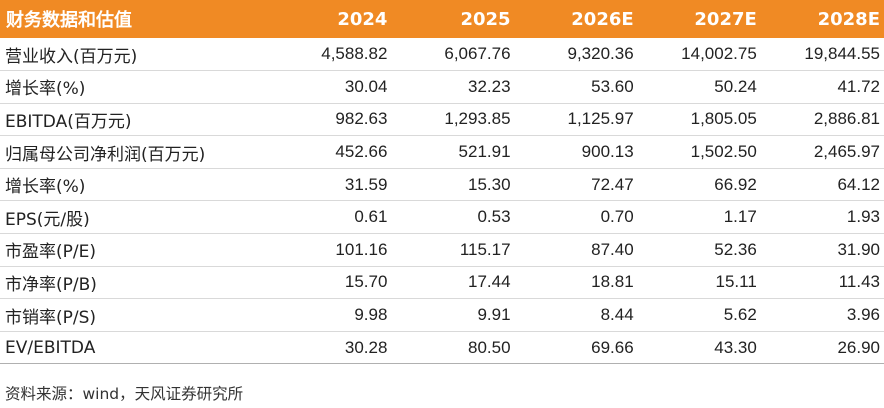 Image resolution: width=884 pixels, height=408 pixels. Describe the element at coordinates (719, 54) in the screenshot. I see `table-cell: 14,002.75` at that location.